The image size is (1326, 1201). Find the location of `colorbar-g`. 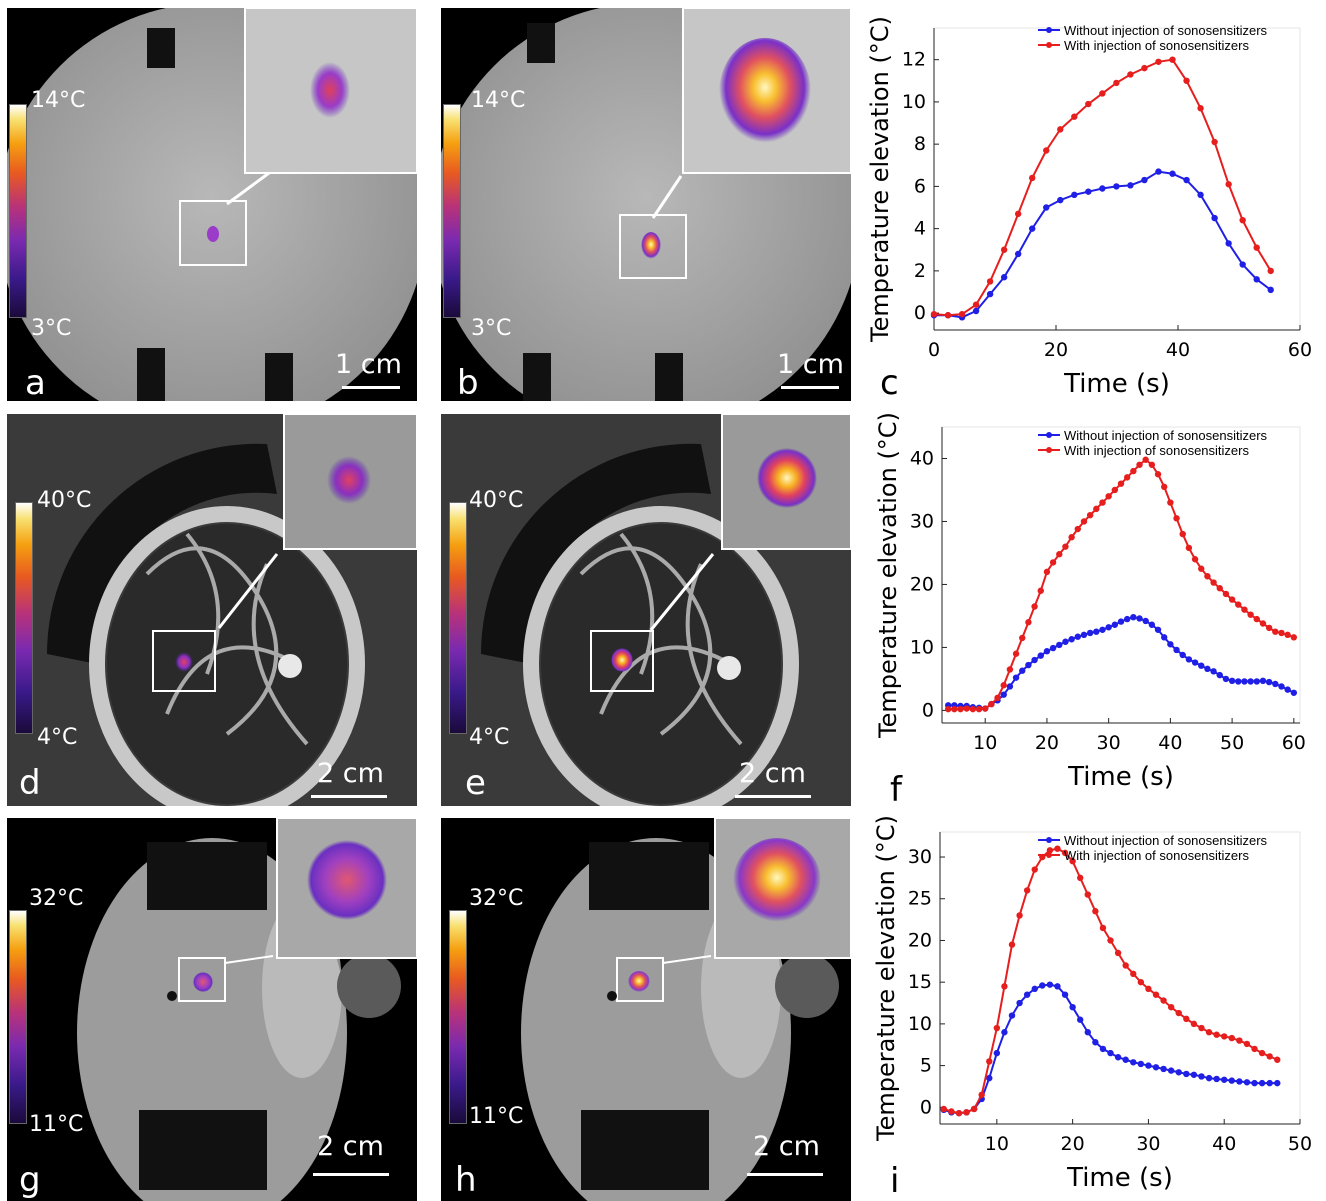

colorbar-g is located at coordinates (18, 1017).